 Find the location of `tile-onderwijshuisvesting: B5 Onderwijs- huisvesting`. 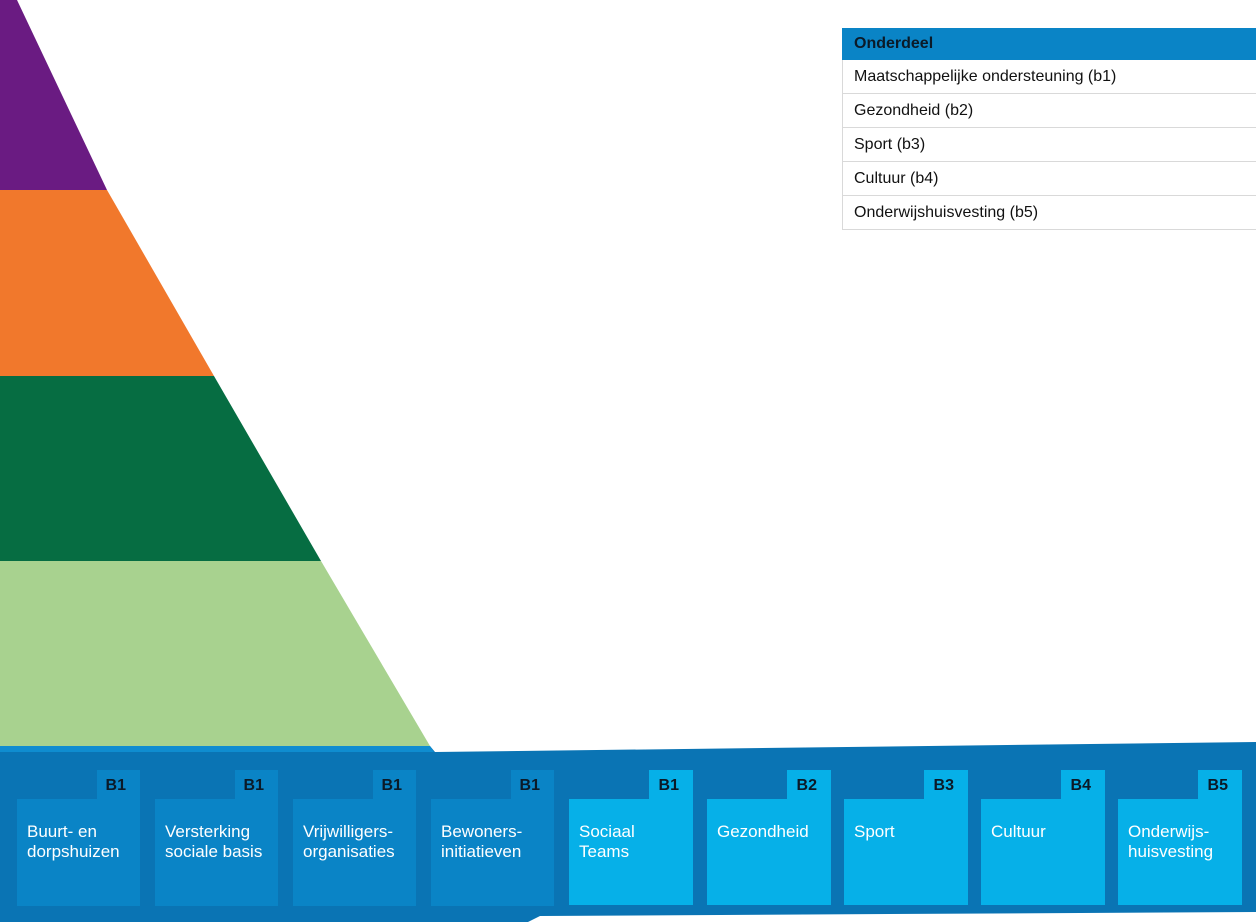

tile-onderwijshuisvesting: B5 Onderwijs- huisvesting is located at coordinates (1180, 837).